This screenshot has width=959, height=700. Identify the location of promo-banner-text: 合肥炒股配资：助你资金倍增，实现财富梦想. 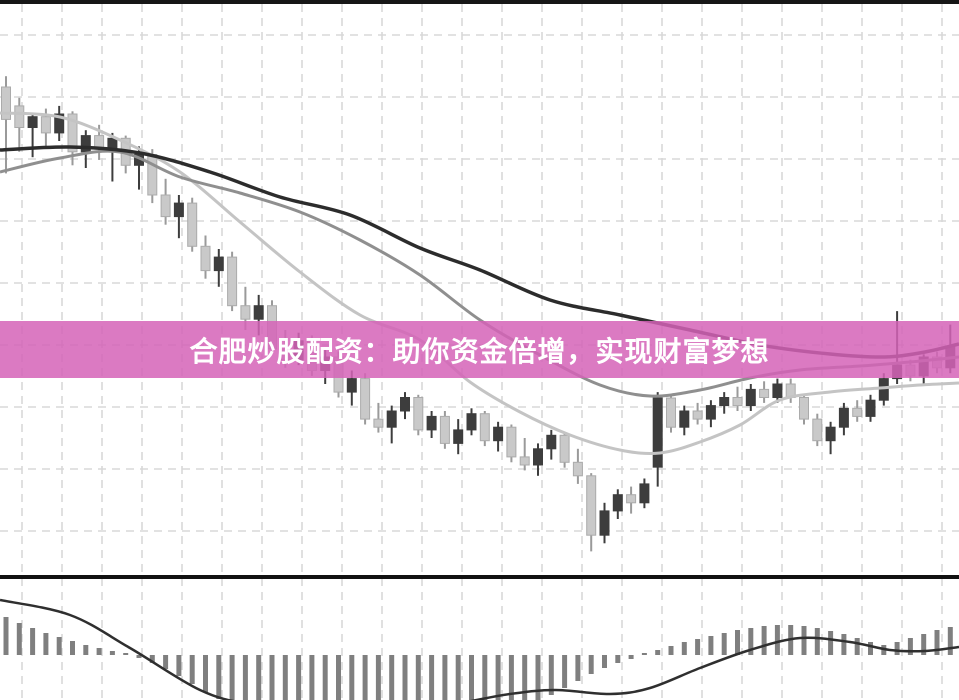
(479, 351).